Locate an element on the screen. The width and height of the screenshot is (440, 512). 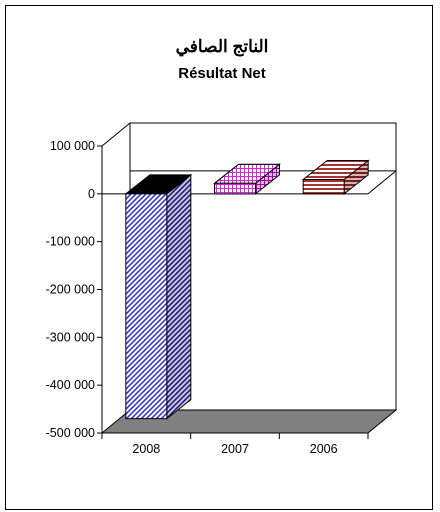
bar-side-2008 is located at coordinates (179, 296).